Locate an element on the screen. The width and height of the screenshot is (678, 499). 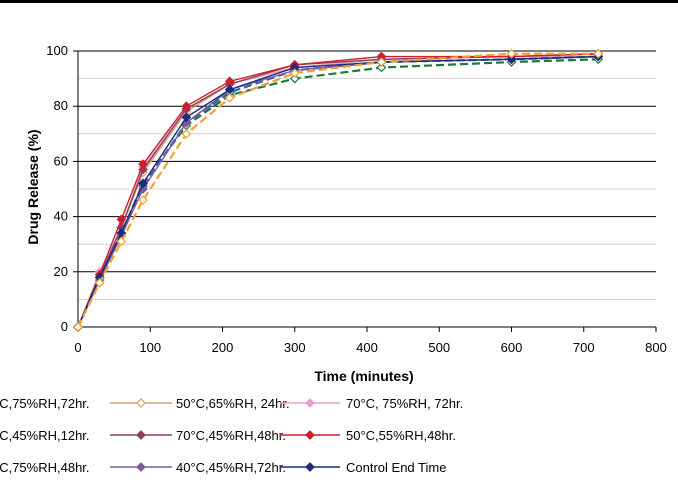
y-tick-label: 100 is located at coordinates (57, 50).